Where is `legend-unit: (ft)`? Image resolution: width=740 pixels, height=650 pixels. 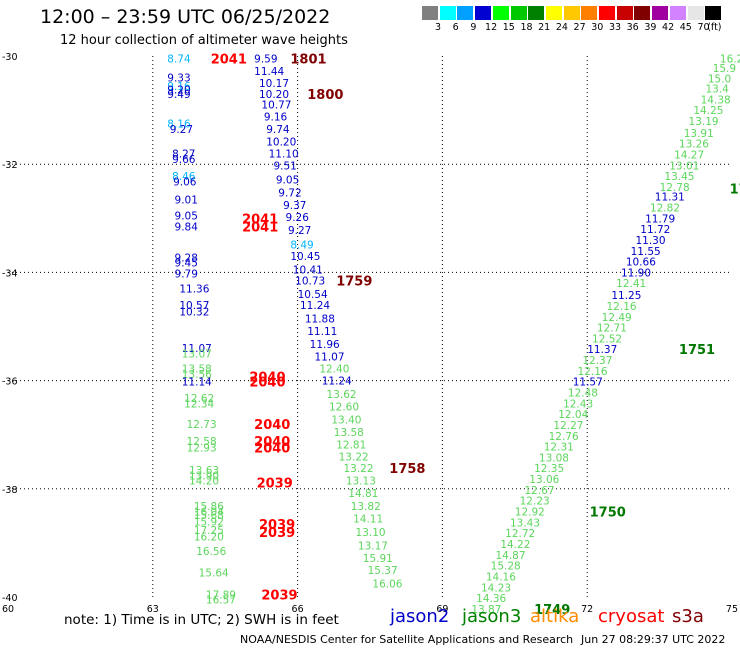
legend-unit: (ft) is located at coordinates (714, 27).